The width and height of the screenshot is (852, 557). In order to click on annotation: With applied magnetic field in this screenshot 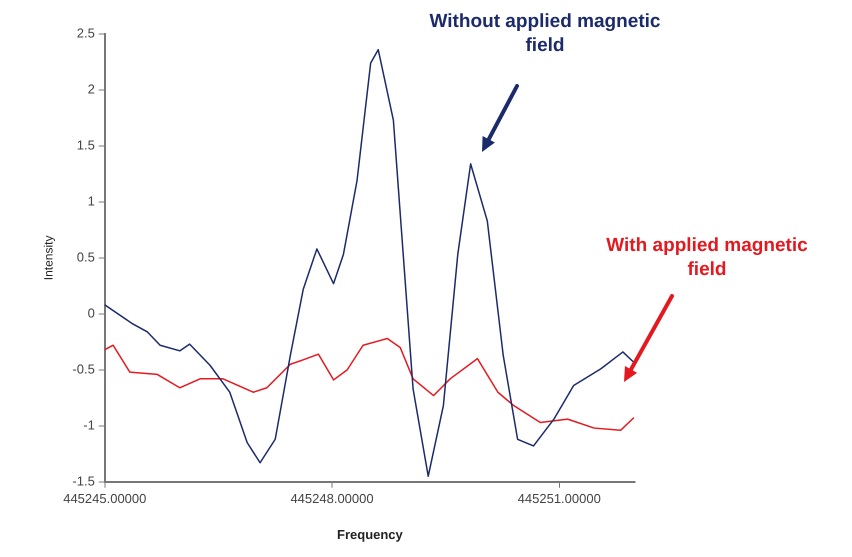, I will do `click(707, 257)`.